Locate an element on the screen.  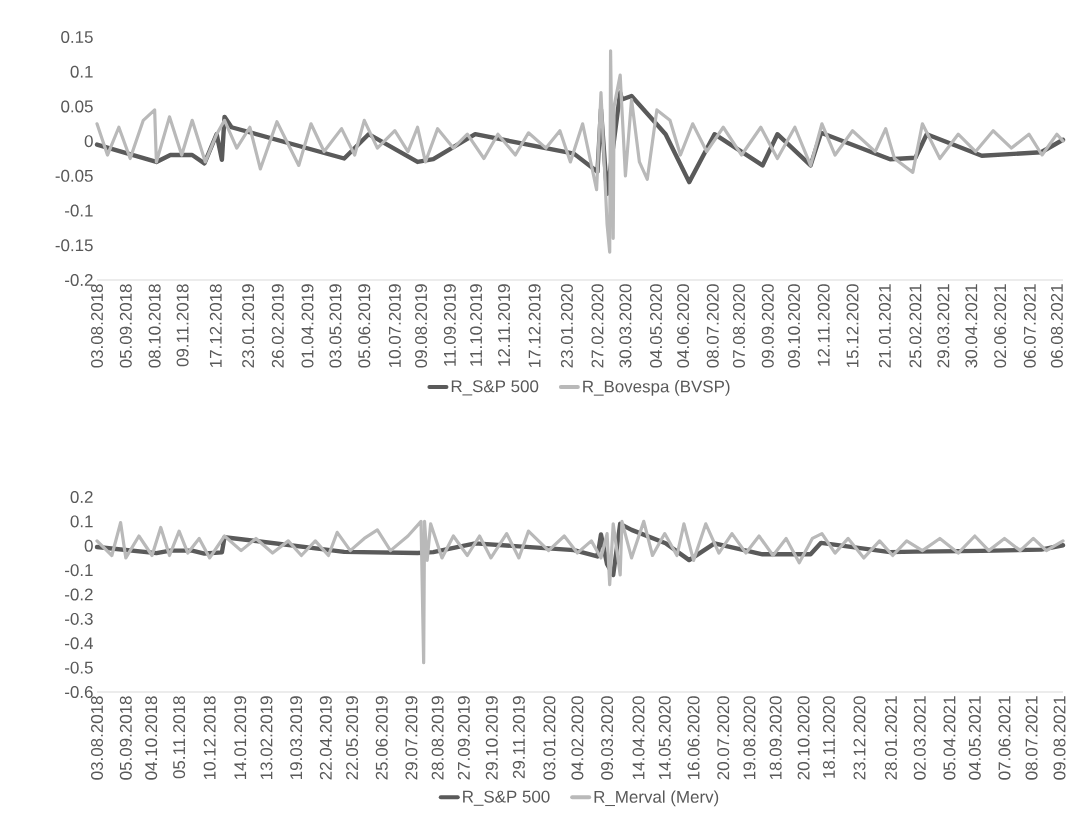
x-tick-label: 26.02.2019 is located at coordinates (277, 326).